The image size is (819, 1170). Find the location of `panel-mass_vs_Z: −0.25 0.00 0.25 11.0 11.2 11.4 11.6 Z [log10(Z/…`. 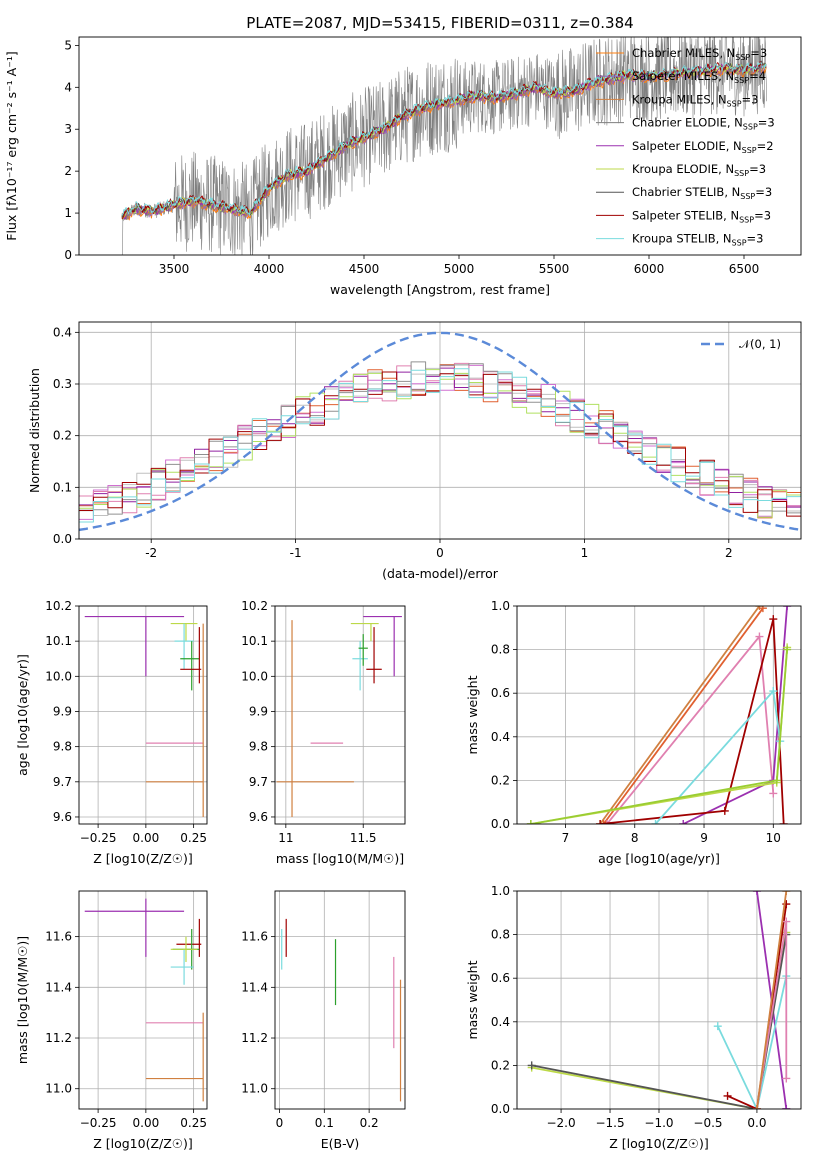

panel-mass_vs_Z: −0.25 0.00 0.25 11.0 11.2 11.4 11.6 Z [log10(Z/… is located at coordinates (111, 1020).